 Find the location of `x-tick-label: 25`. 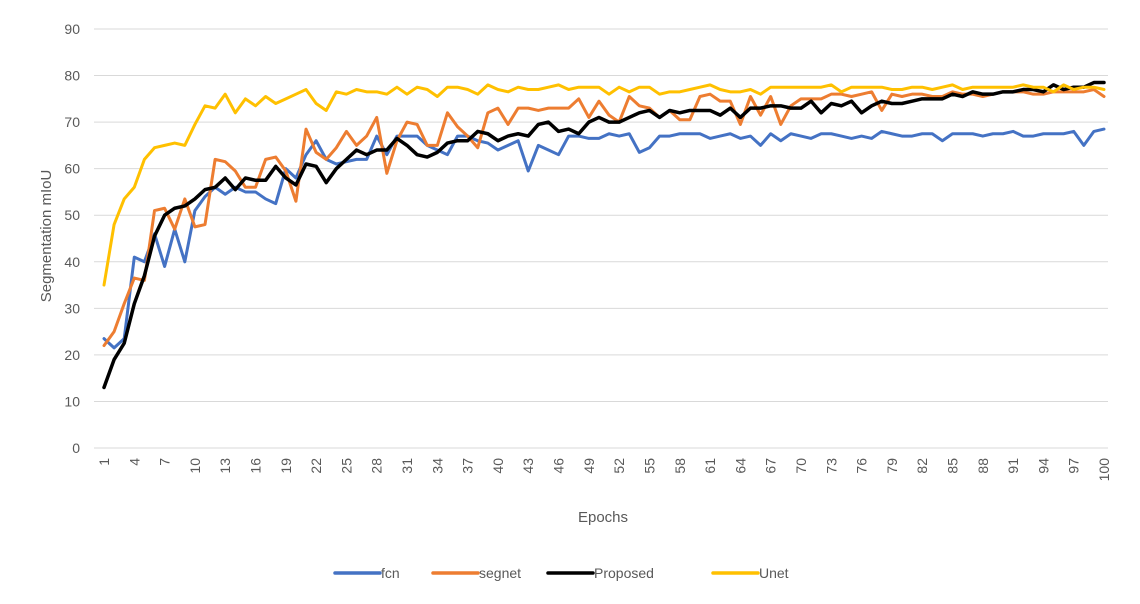

x-tick-label: 25 is located at coordinates (346, 466).